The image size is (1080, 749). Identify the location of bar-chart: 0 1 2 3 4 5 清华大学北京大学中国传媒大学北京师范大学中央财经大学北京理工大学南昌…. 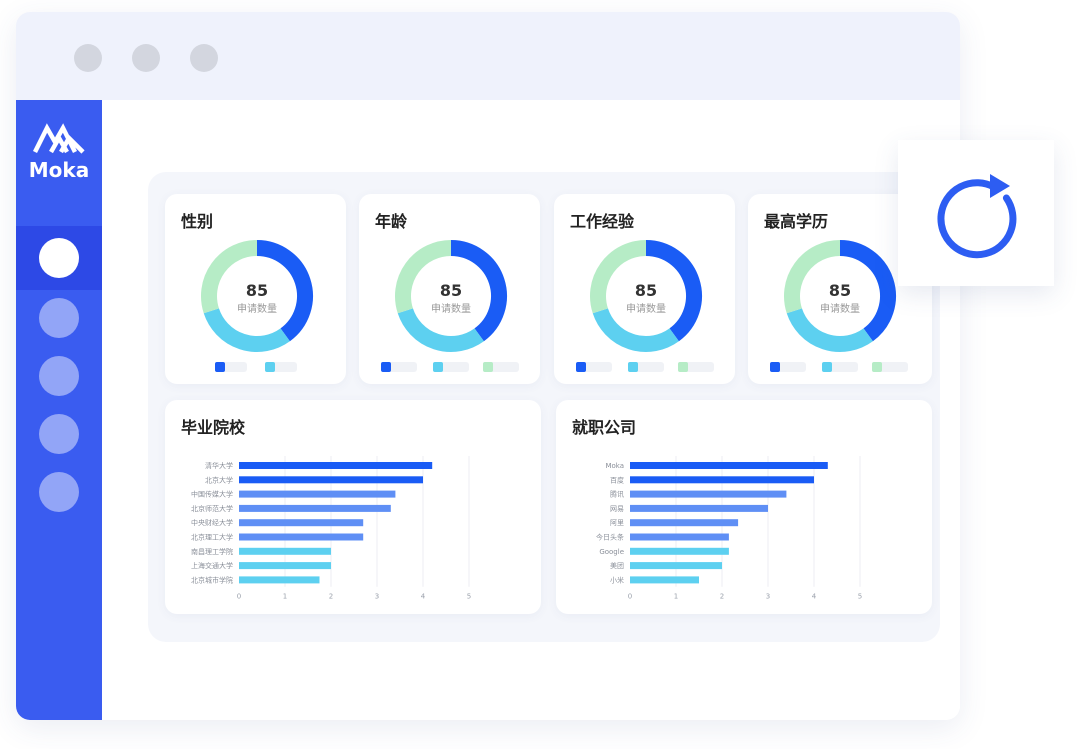
(331, 528).